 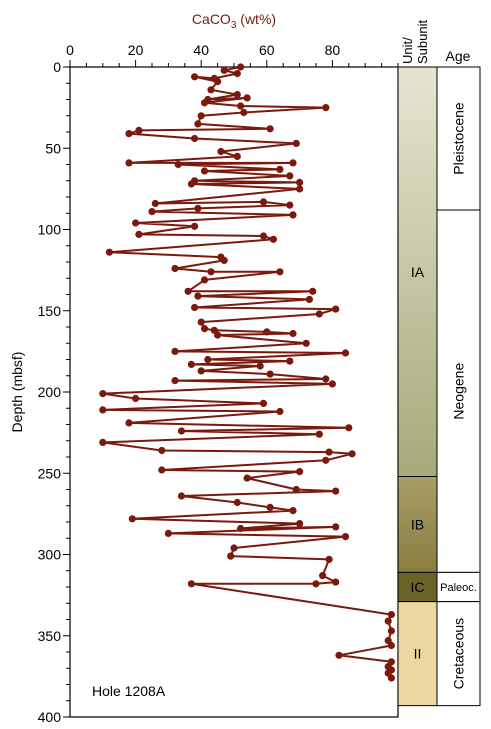 I want to click on x-tick-label: 20, so click(x=136, y=50).